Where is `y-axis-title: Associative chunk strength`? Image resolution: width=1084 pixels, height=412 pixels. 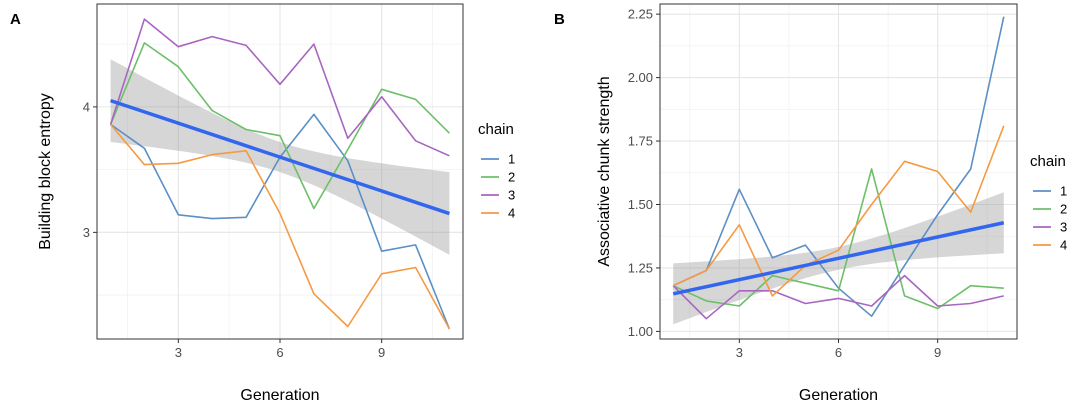 y-axis-title: Associative chunk strength is located at coordinates (604, 171).